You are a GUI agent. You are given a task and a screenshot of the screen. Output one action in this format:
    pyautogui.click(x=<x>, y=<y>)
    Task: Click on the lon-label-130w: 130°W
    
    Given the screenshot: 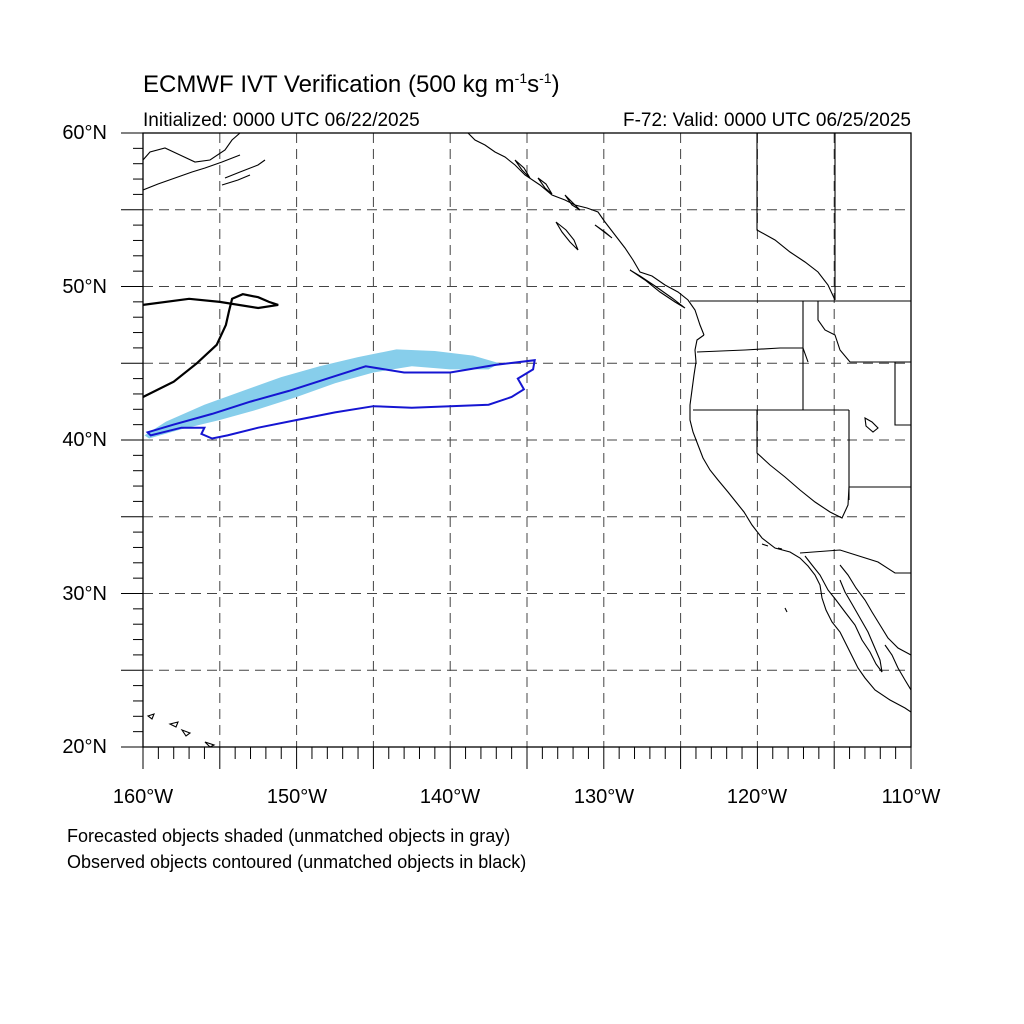 What is the action you would take?
    pyautogui.click(x=604, y=797)
    